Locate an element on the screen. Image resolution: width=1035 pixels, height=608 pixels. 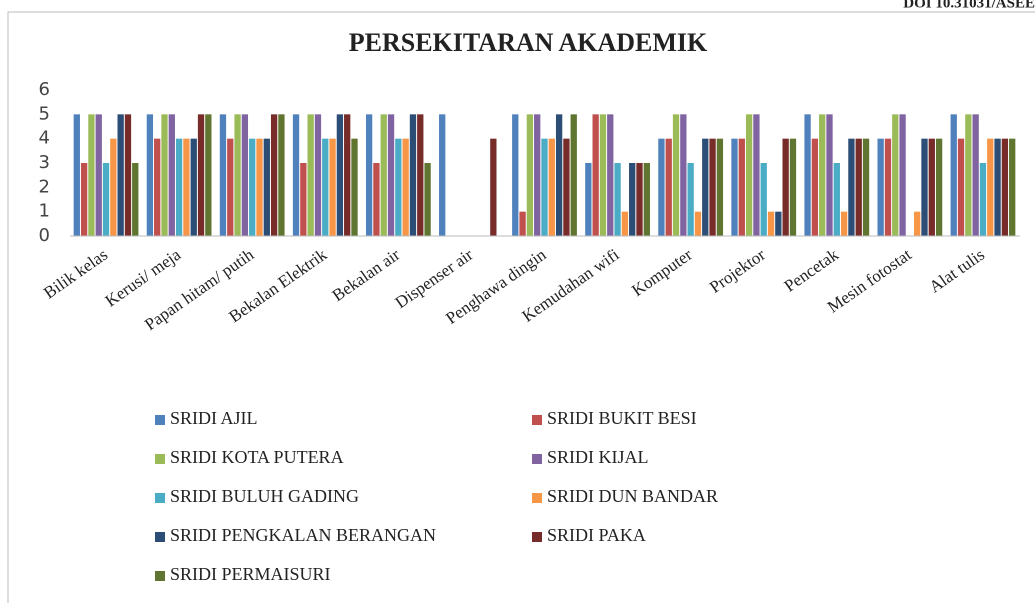
y-tick-label: 6 is located at coordinates (44, 89).